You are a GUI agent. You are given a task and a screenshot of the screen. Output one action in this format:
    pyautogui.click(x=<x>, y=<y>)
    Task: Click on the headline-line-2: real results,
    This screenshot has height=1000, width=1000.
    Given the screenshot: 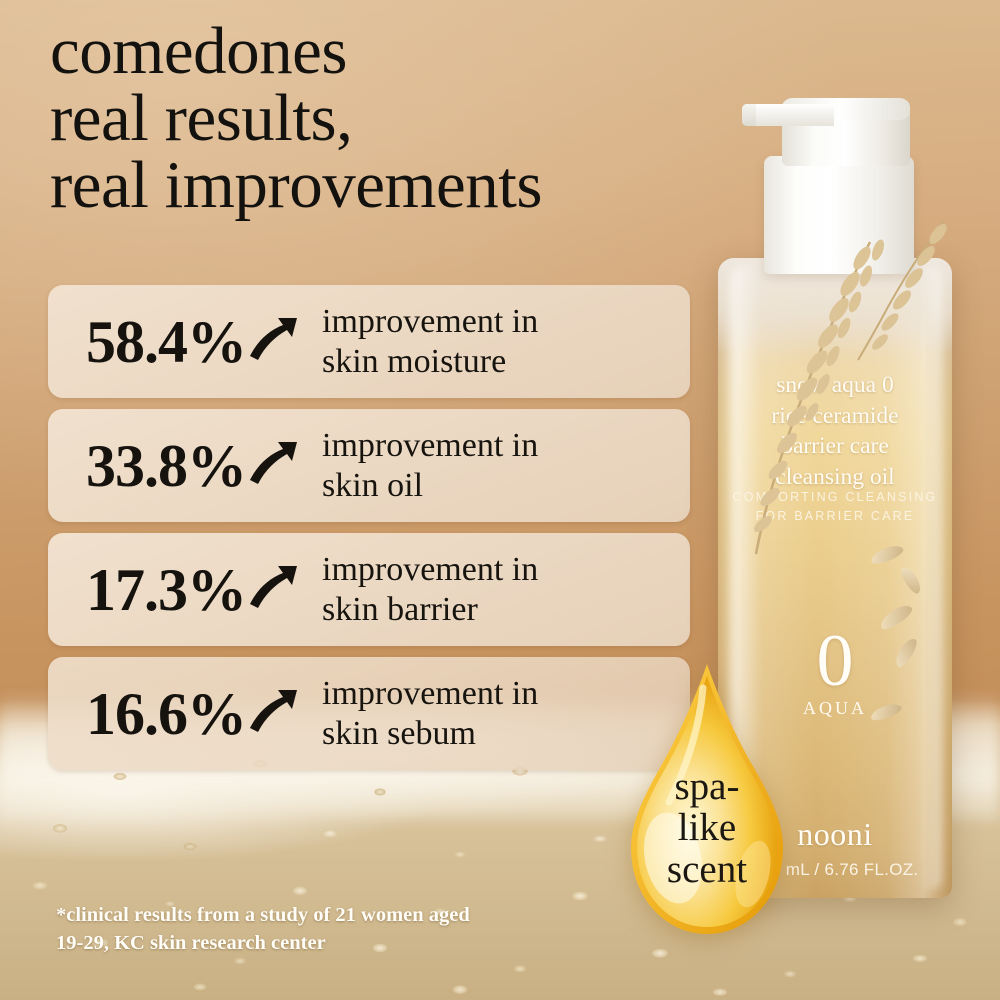 What is the action you would take?
    pyautogui.click(x=201, y=118)
    